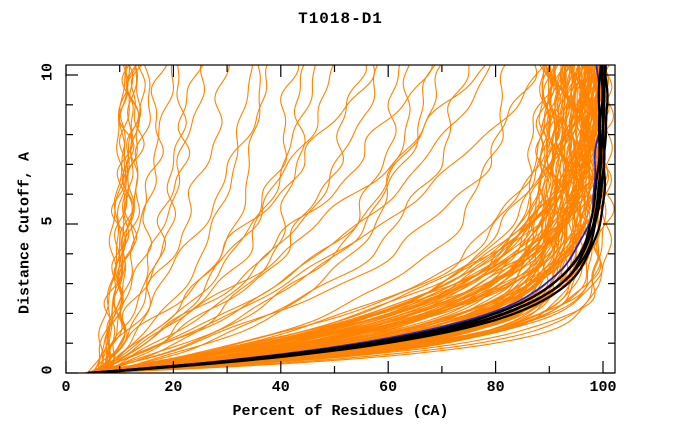 This screenshot has width=680, height=440. I want to click on y-axis-label: Distance Cutoff, A, so click(25, 233).